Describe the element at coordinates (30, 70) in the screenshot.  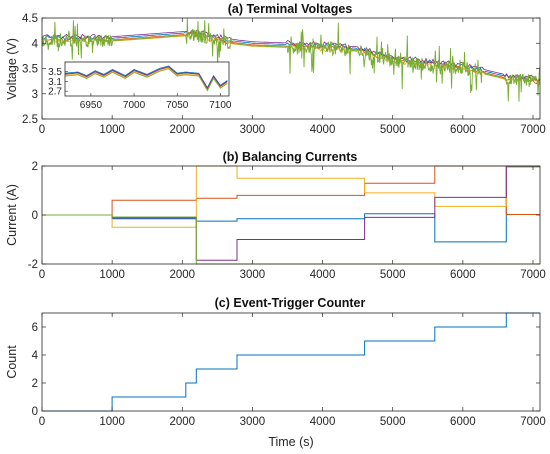
I see `y-tick-label: 3.5` at that location.